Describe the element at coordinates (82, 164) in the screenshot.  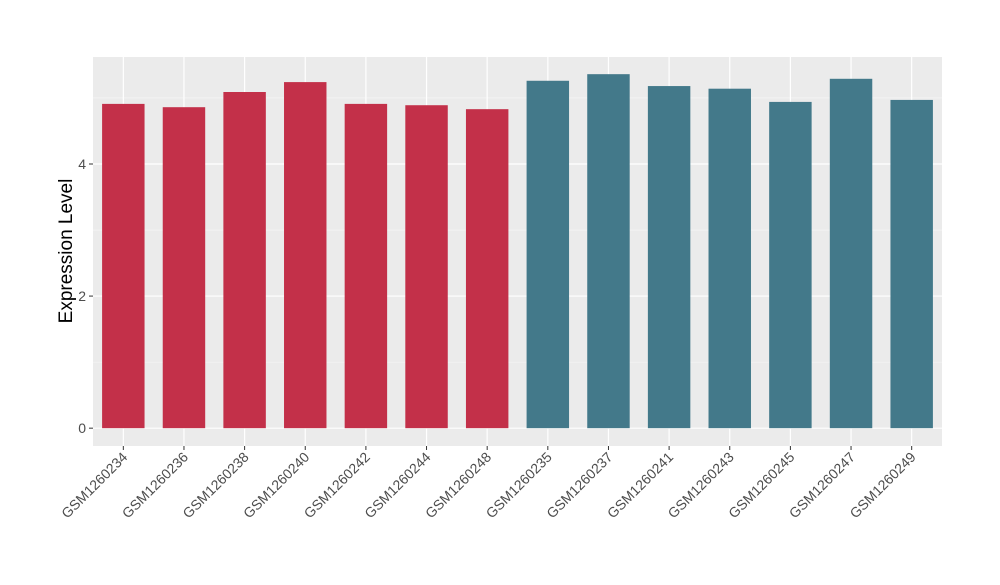
I see `y-tick-label: 4` at that location.